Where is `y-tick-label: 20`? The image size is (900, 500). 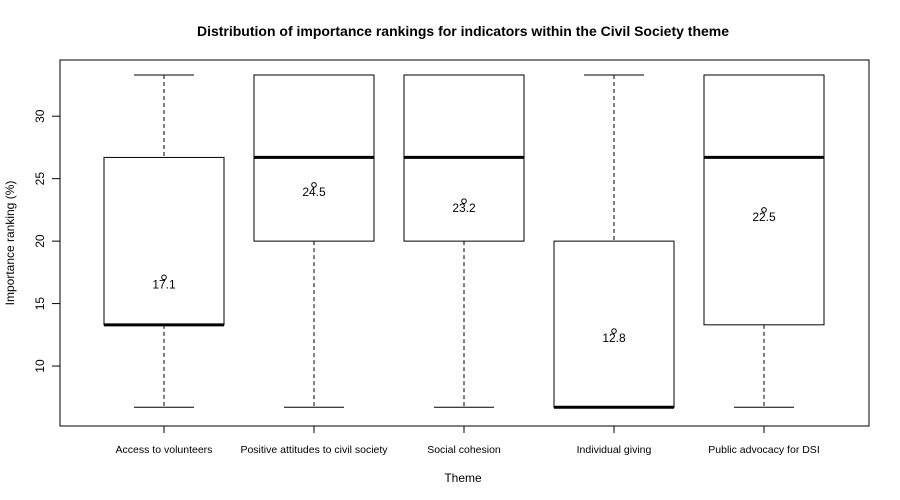
y-tick-label: 20 is located at coordinates (40, 241).